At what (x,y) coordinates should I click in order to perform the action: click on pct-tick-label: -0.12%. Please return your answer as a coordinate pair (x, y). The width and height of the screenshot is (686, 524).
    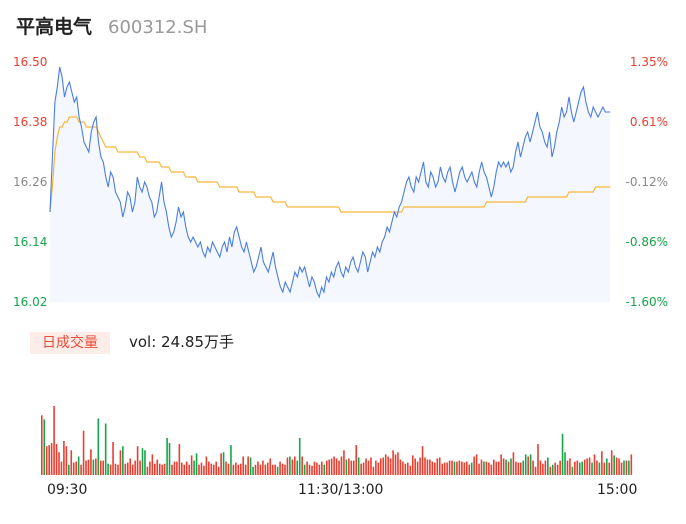
    Looking at the image, I should click on (646, 182).